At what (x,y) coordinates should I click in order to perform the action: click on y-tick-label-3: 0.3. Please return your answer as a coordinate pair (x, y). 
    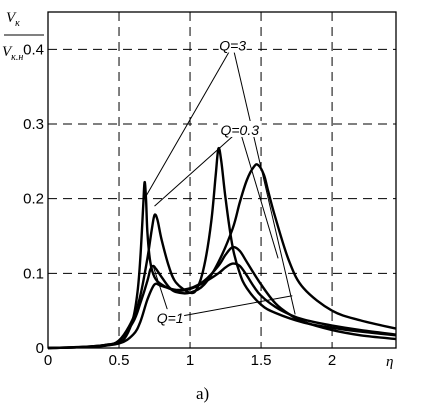
    Looking at the image, I should click on (33, 124).